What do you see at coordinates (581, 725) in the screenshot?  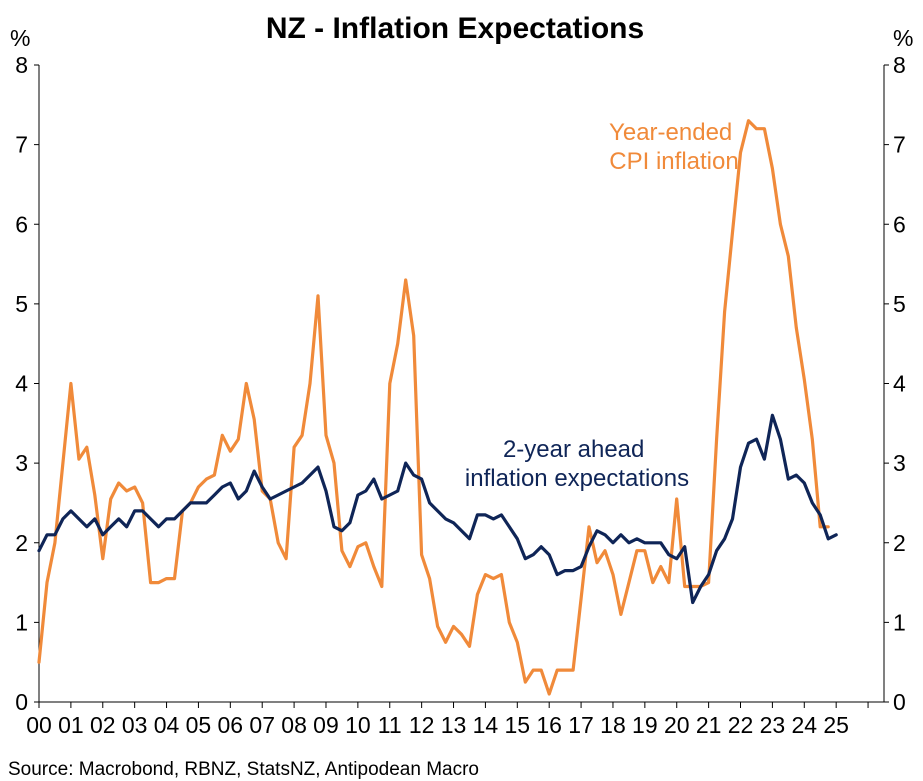 I see `x-tick-label: 17` at bounding box center [581, 725].